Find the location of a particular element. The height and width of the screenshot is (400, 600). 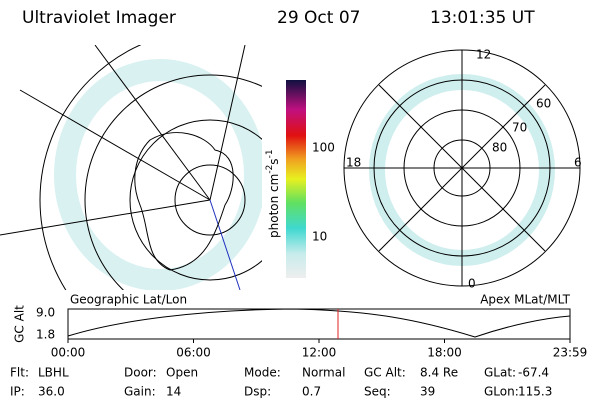

info-key: Gain: is located at coordinates (140, 392).